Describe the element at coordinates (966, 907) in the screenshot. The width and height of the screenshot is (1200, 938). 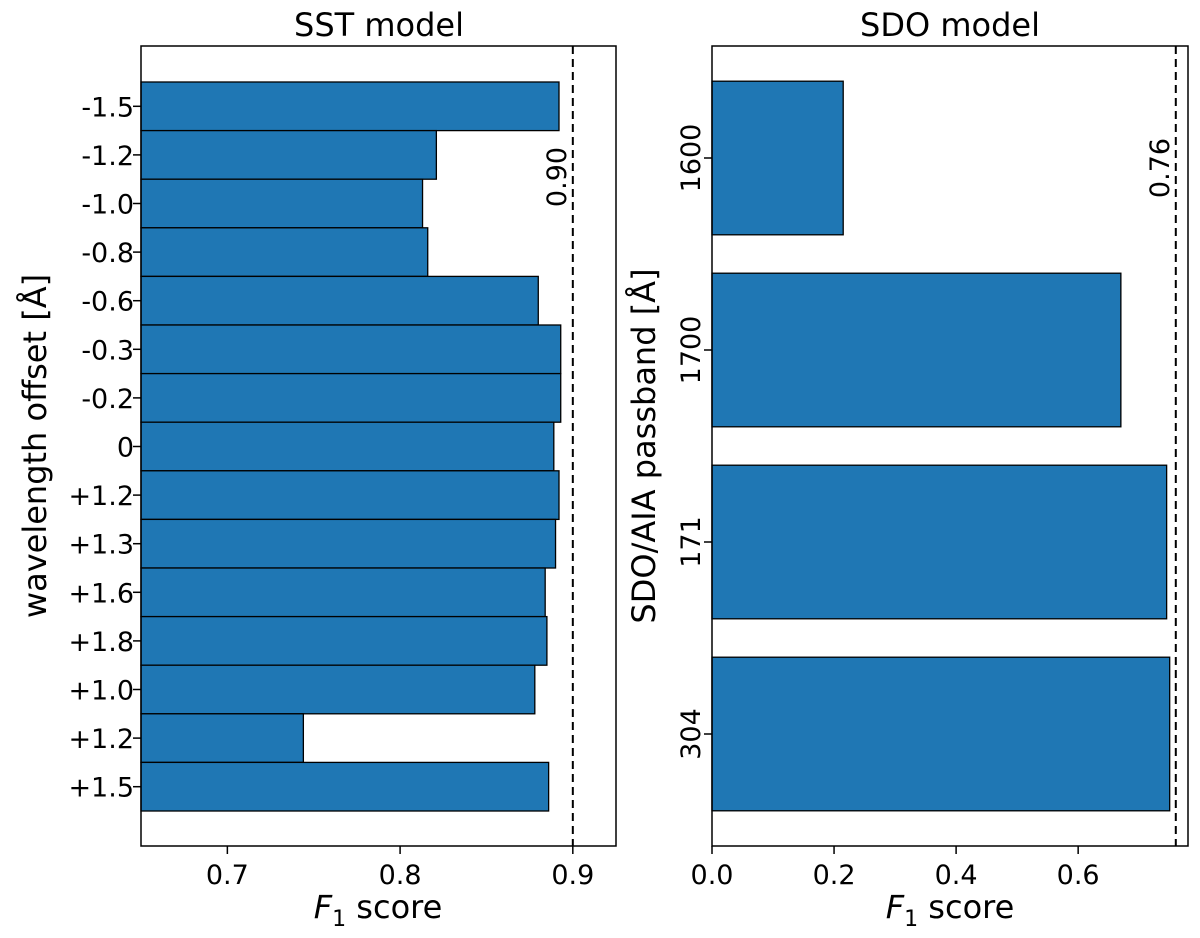
I see `sdo-x-label-suffix: score` at that location.